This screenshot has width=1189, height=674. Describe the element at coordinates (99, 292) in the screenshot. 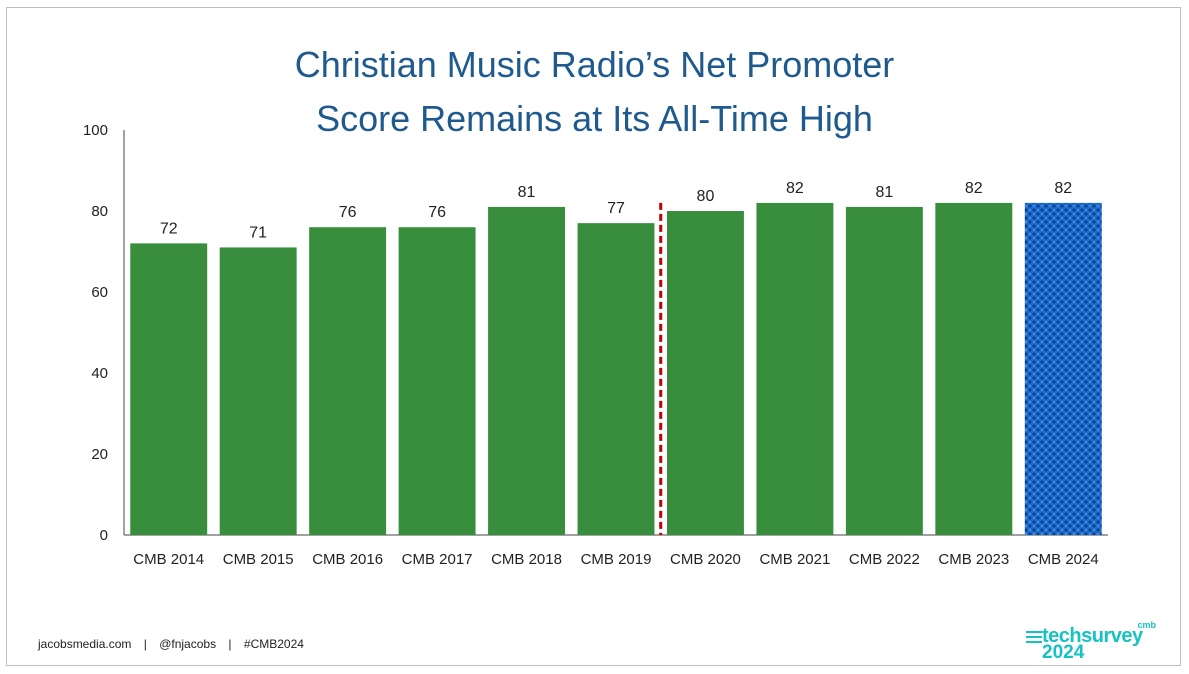

I see `y-tick-label: 60` at that location.